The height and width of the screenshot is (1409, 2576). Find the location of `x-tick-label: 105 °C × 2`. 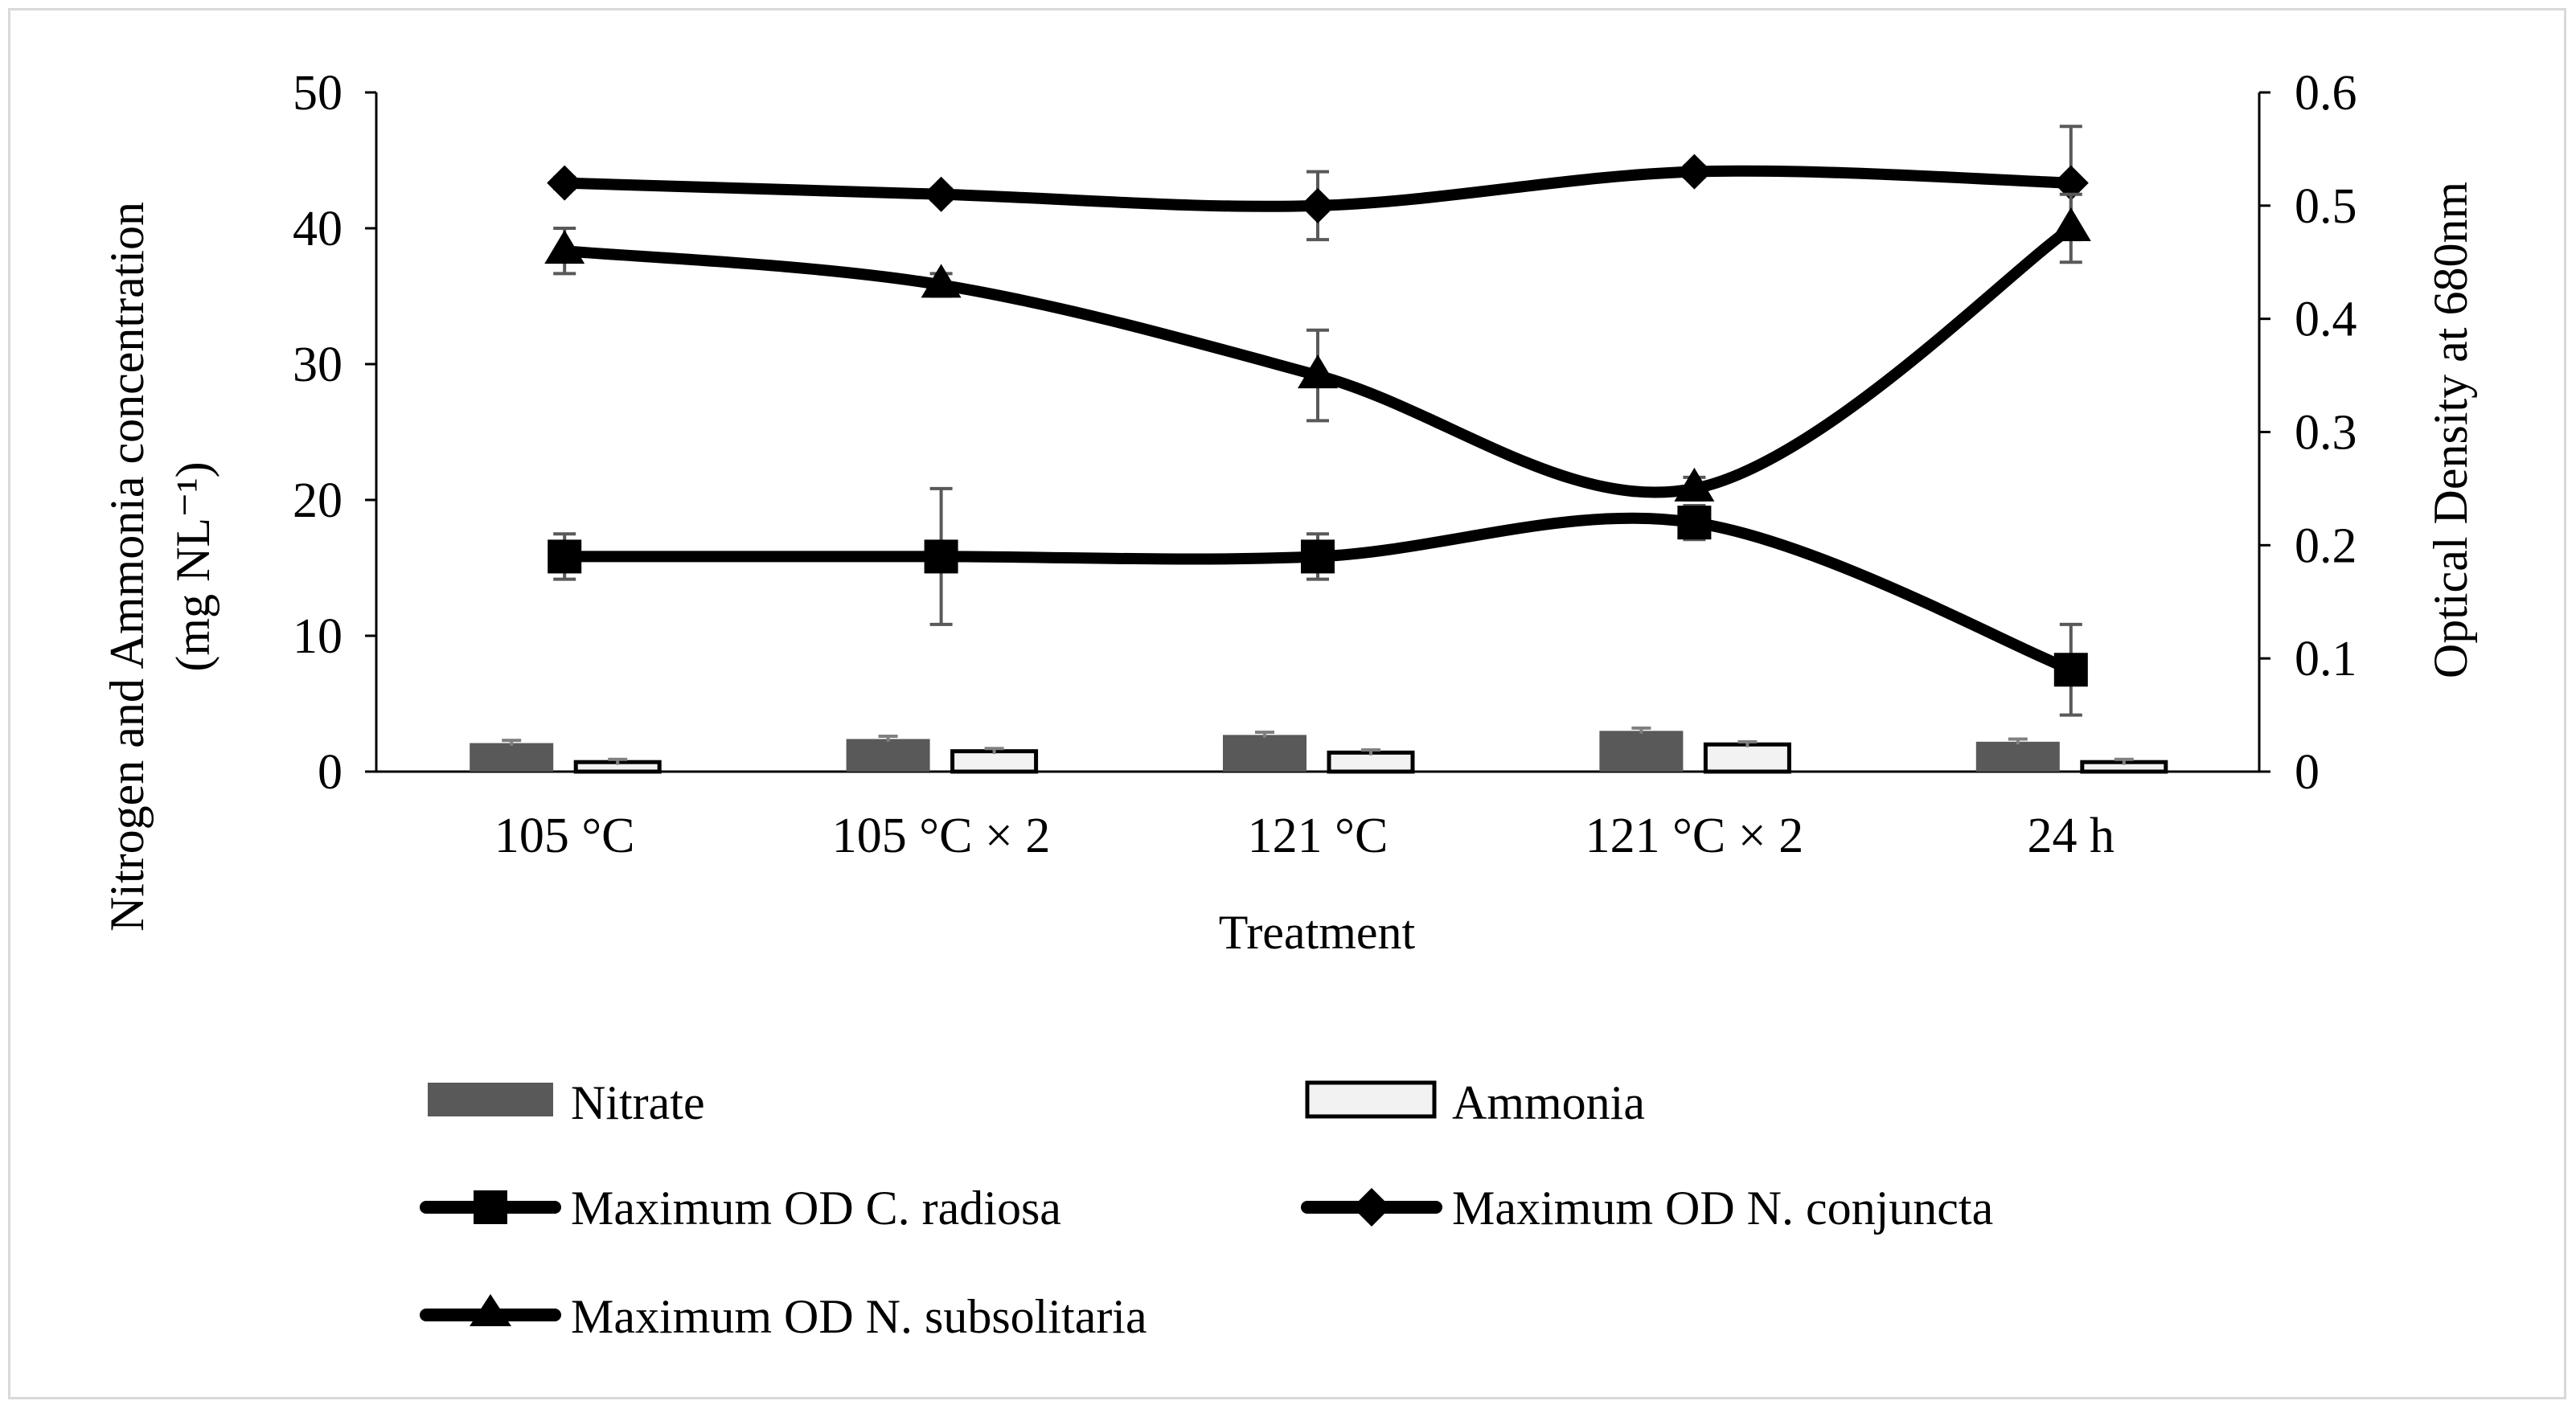

x-tick-label: 105 °C × 2 is located at coordinates (941, 836).